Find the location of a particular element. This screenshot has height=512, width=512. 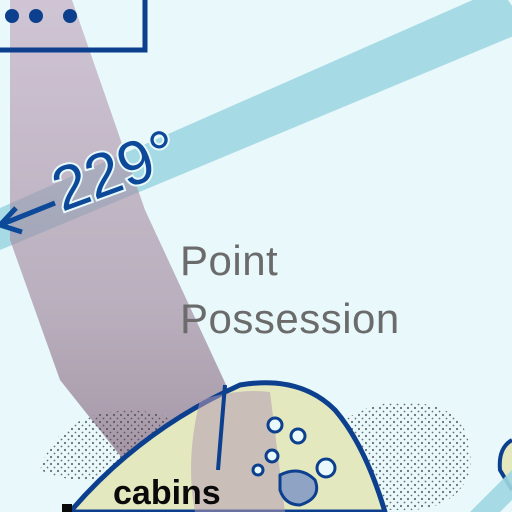

course-arrow-head is located at coordinates (11, 220).